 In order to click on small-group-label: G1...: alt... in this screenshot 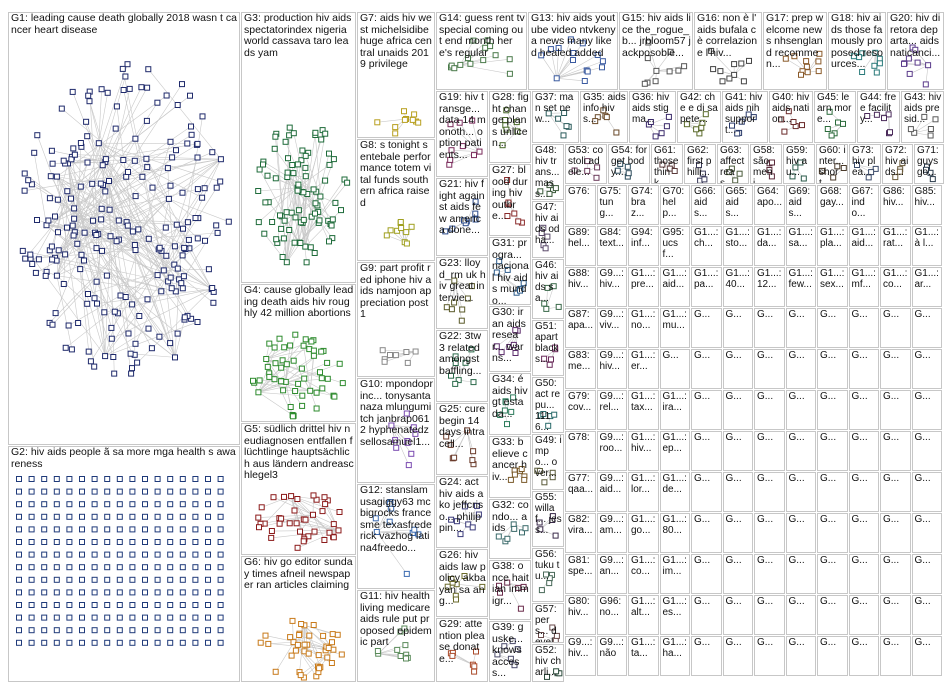, I will do `click(643, 607)`.